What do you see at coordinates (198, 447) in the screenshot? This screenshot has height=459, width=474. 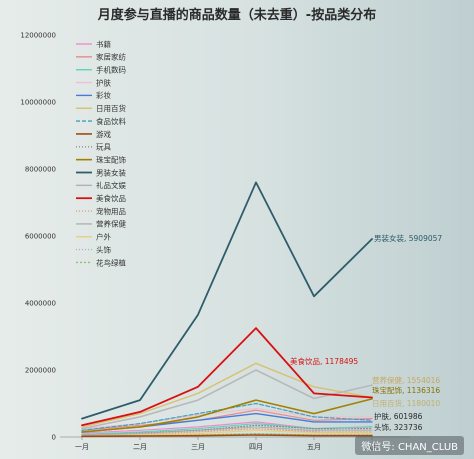 I see `x-tick-label: 三月` at bounding box center [198, 447].